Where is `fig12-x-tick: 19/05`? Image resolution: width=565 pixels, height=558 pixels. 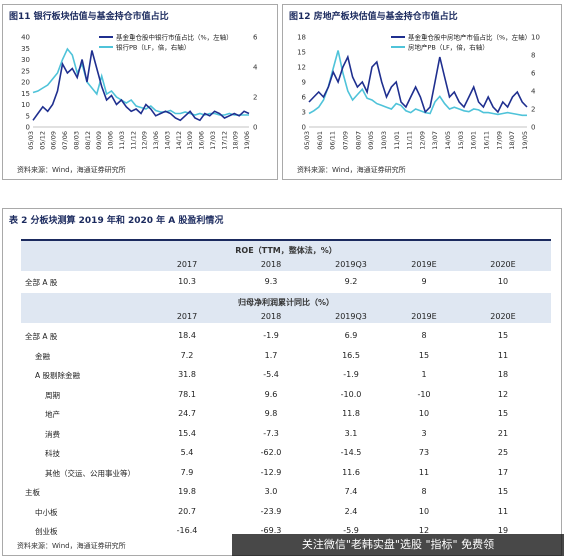
fig12-x-tick: 19/05 is located at coordinates (525, 140).